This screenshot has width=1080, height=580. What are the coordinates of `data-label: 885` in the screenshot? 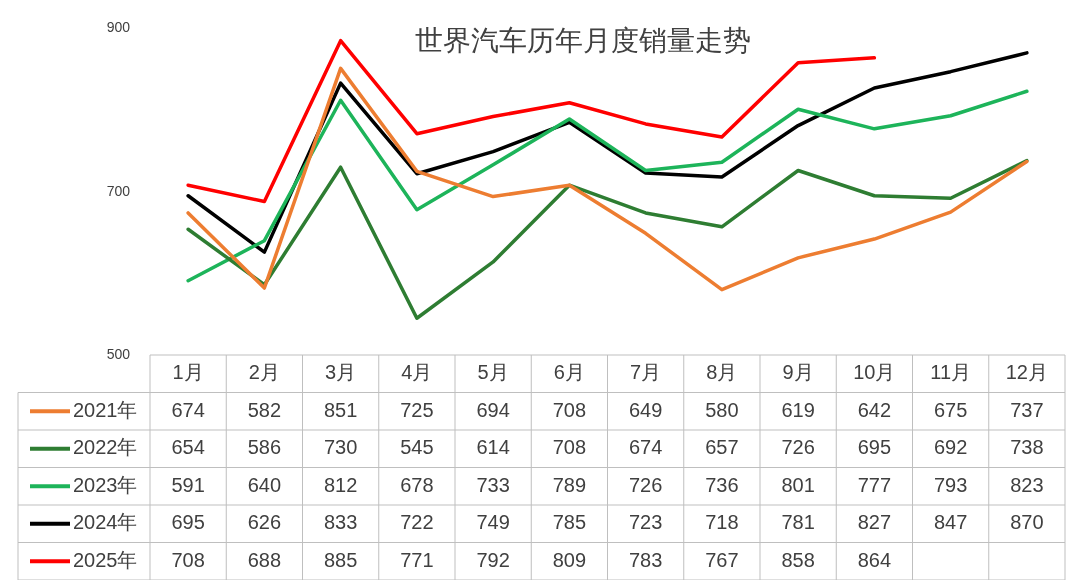 It's located at (340, 559).